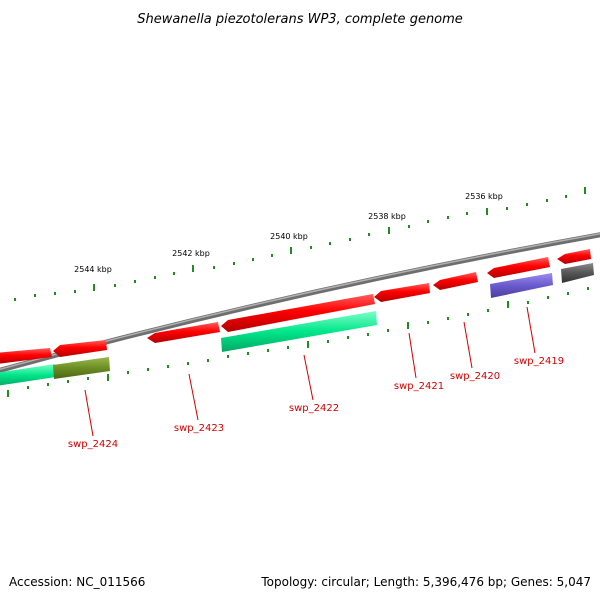 This screenshot has height=600, width=600. I want to click on purple-feature, so click(521, 285).